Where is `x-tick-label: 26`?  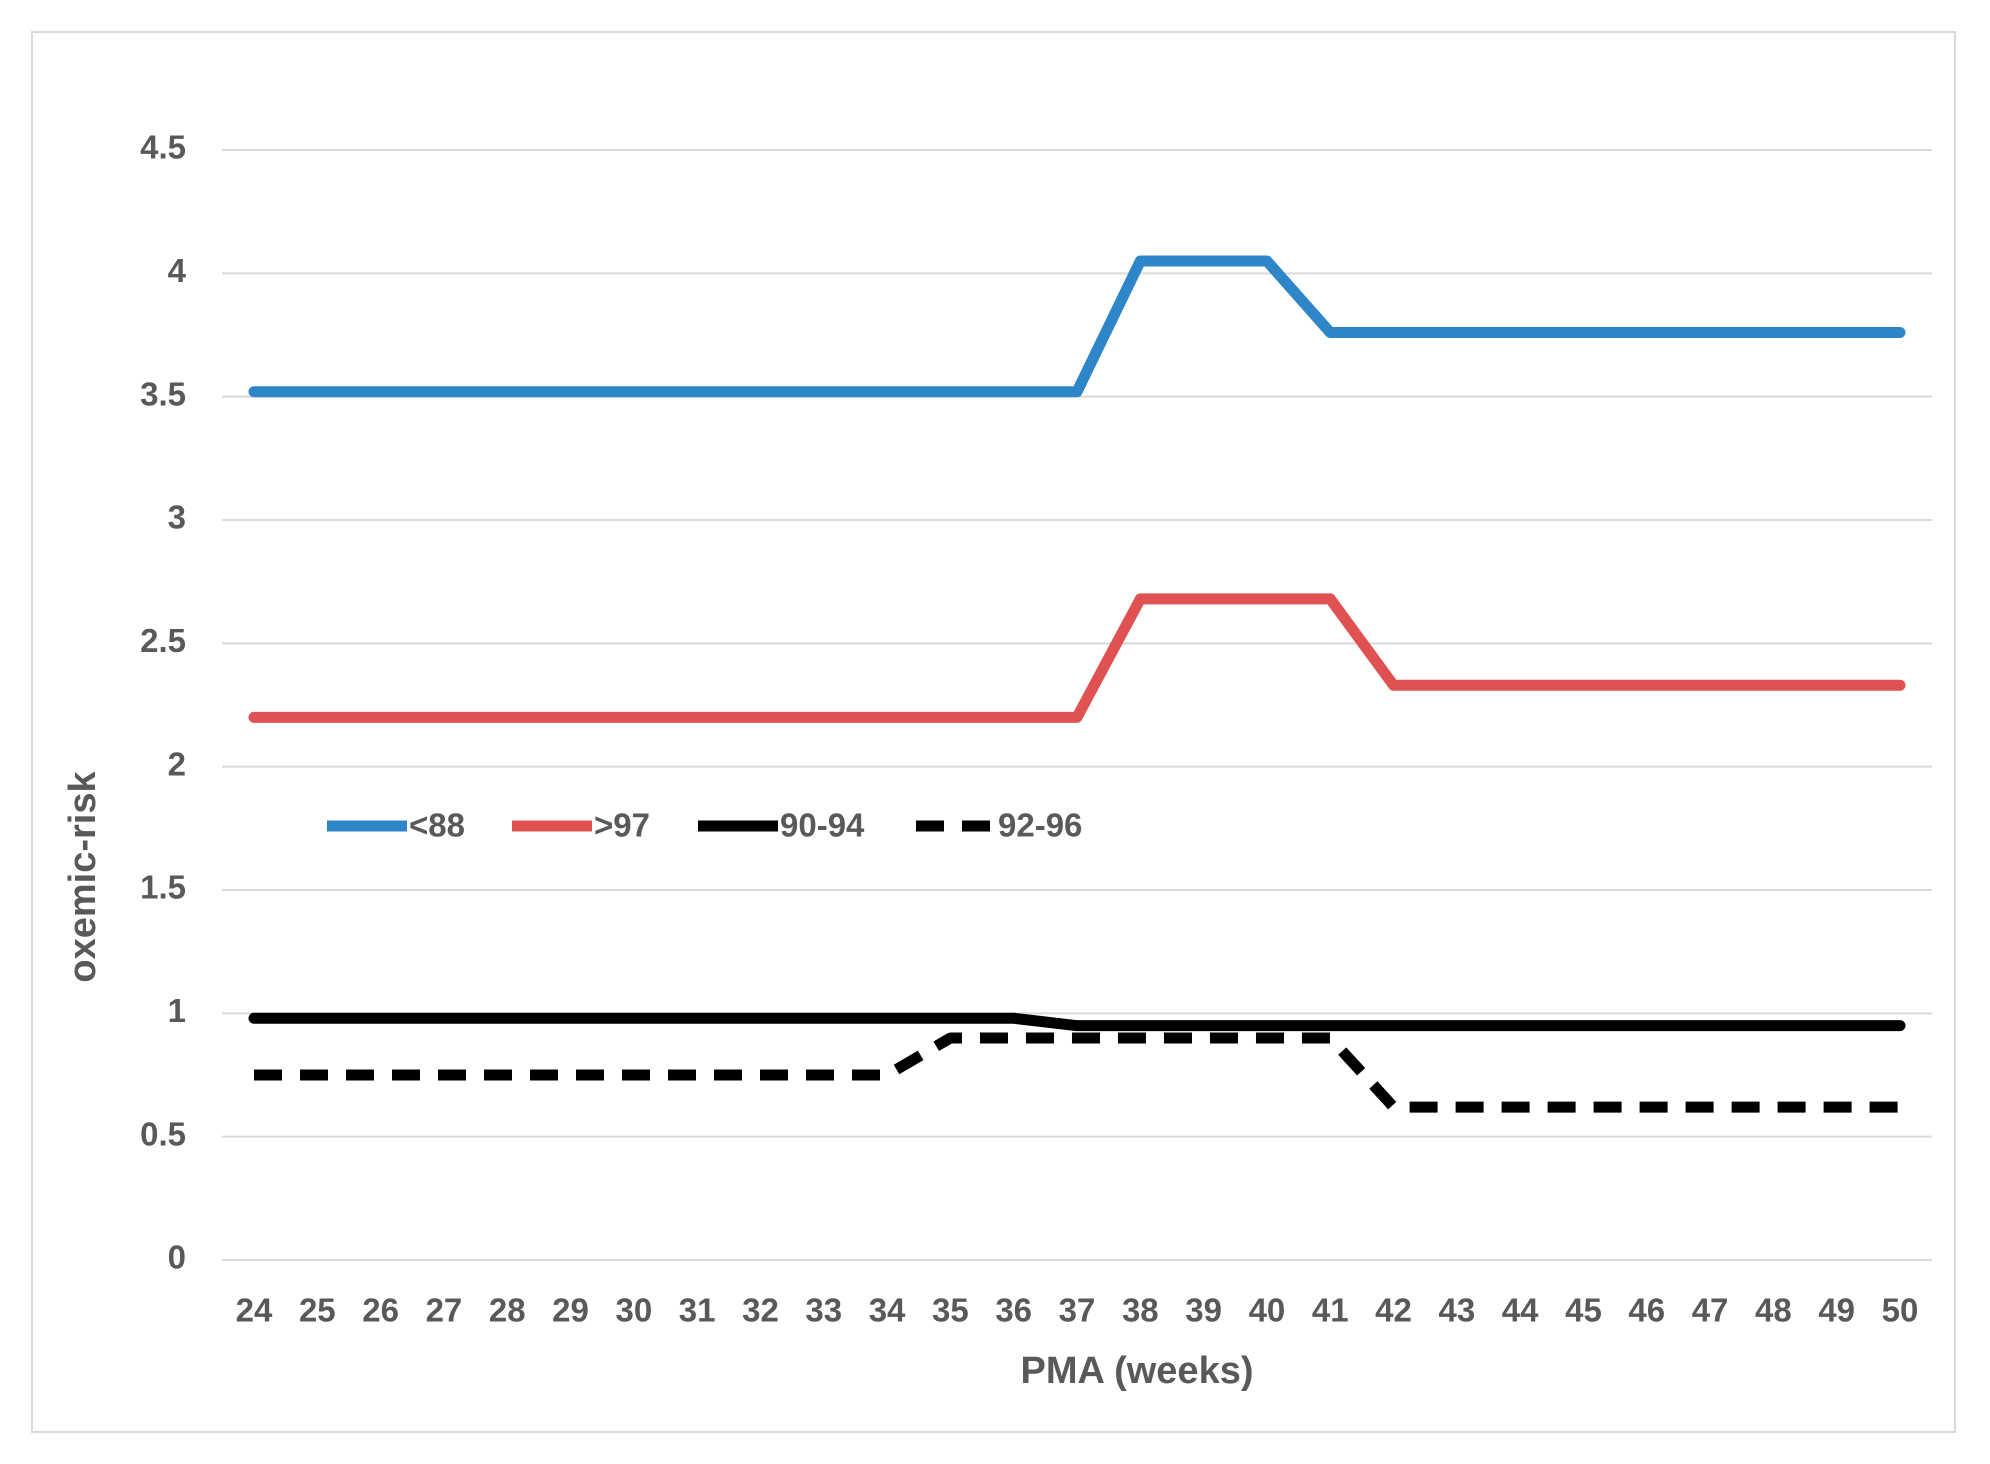
x-tick-label: 26 is located at coordinates (380, 1310).